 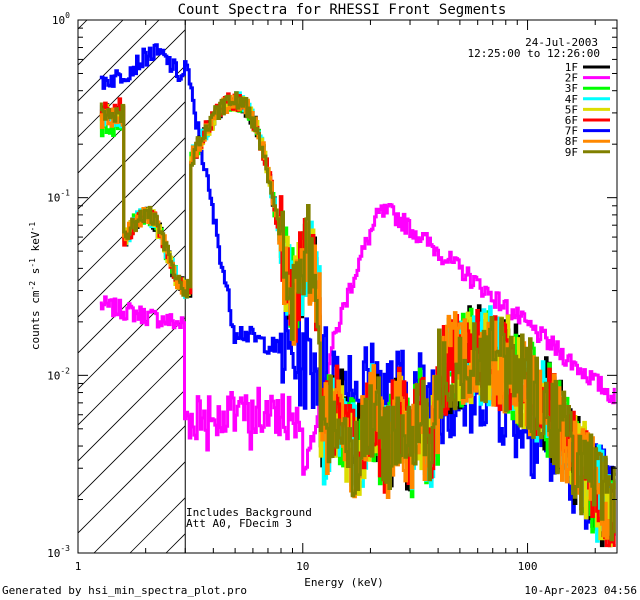 I want to click on x-axis-label: Energy (keV), so click(x=343, y=582).